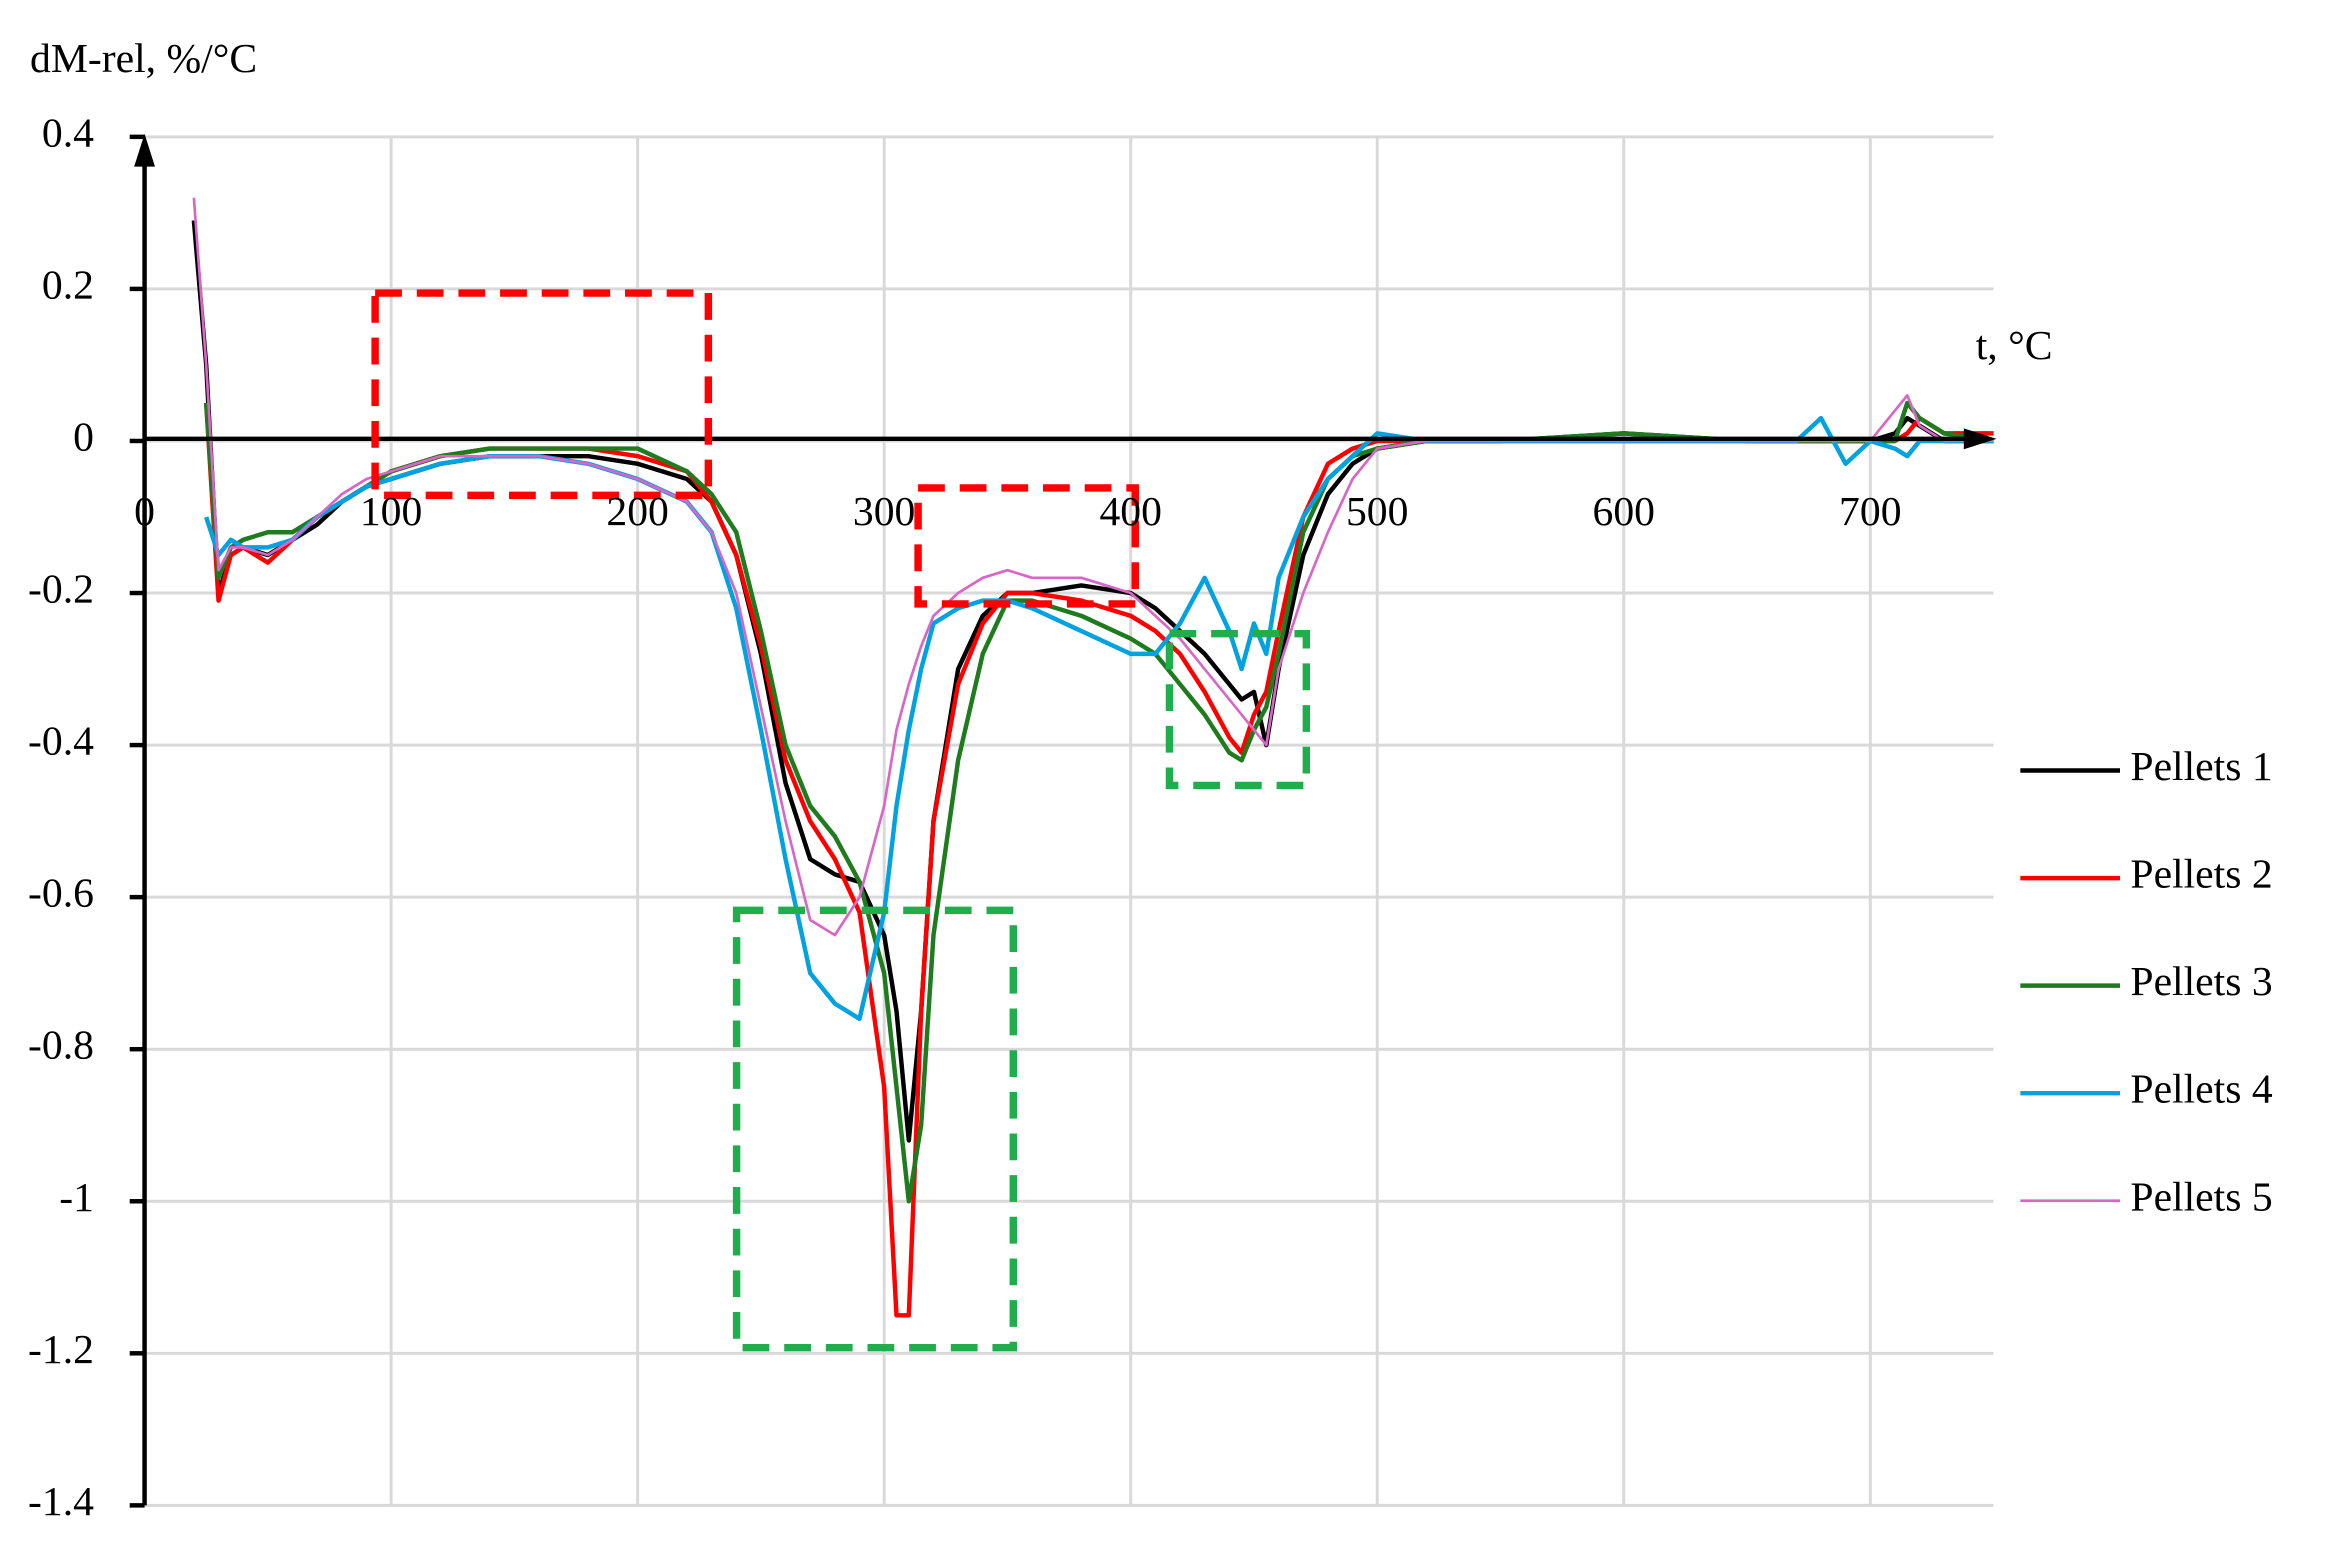 This screenshot has width=2333, height=1550. Describe the element at coordinates (61, 1350) in the screenshot. I see `y-tick-label: -1.2` at that location.